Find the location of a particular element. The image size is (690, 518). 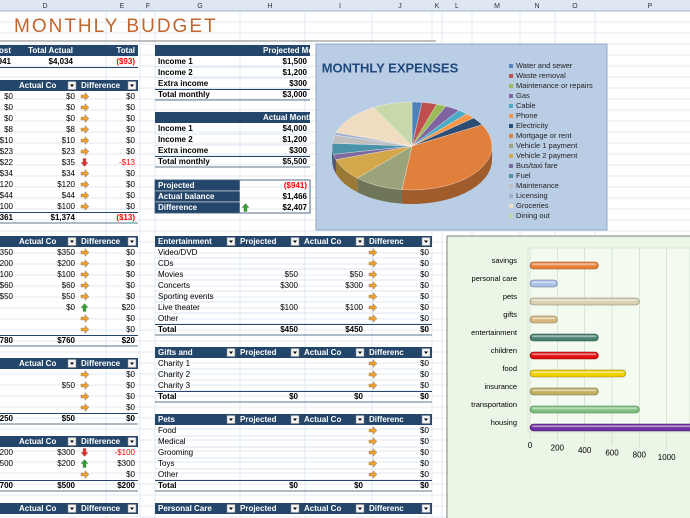

pie-side is located at coordinates (379, 191).